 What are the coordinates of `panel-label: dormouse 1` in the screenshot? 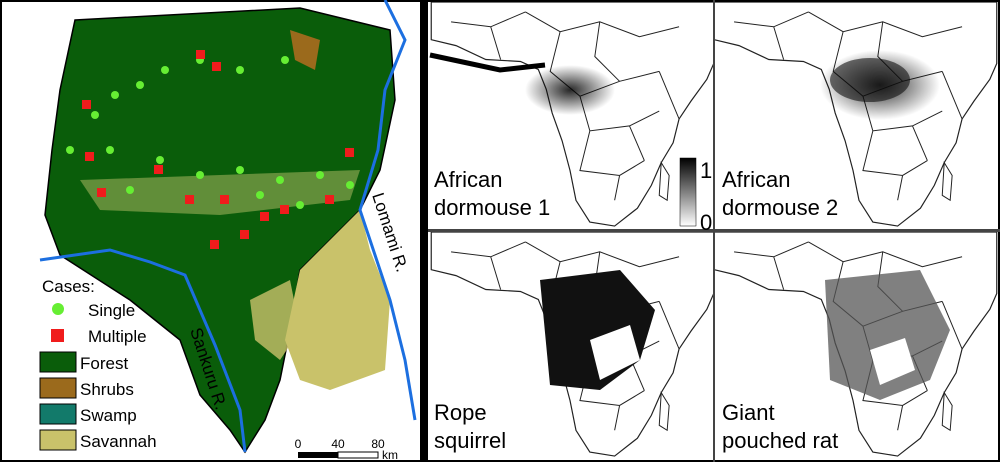 It's located at (492, 207).